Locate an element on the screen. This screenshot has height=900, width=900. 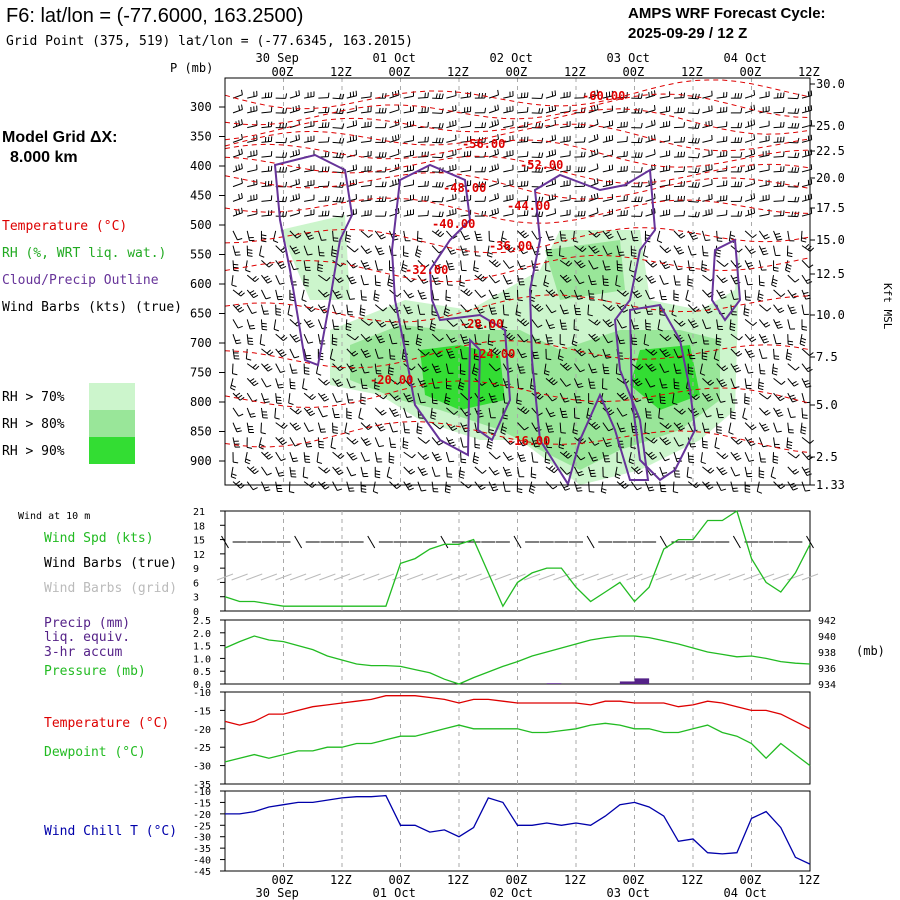
cloud-precip-outline is located at coordinates (451, 310).